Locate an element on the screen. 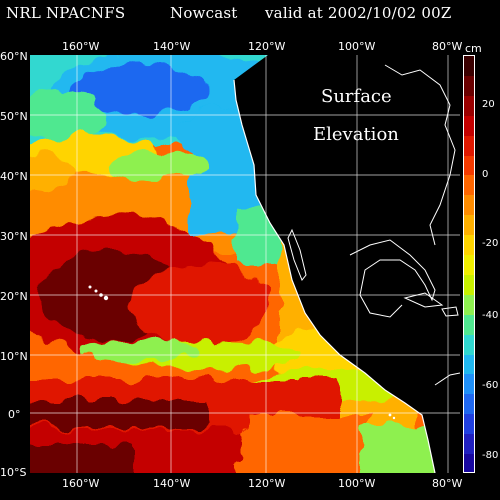 This screenshot has width=500, height=500. lon-label-140w: 140°W is located at coordinates (172, 46).